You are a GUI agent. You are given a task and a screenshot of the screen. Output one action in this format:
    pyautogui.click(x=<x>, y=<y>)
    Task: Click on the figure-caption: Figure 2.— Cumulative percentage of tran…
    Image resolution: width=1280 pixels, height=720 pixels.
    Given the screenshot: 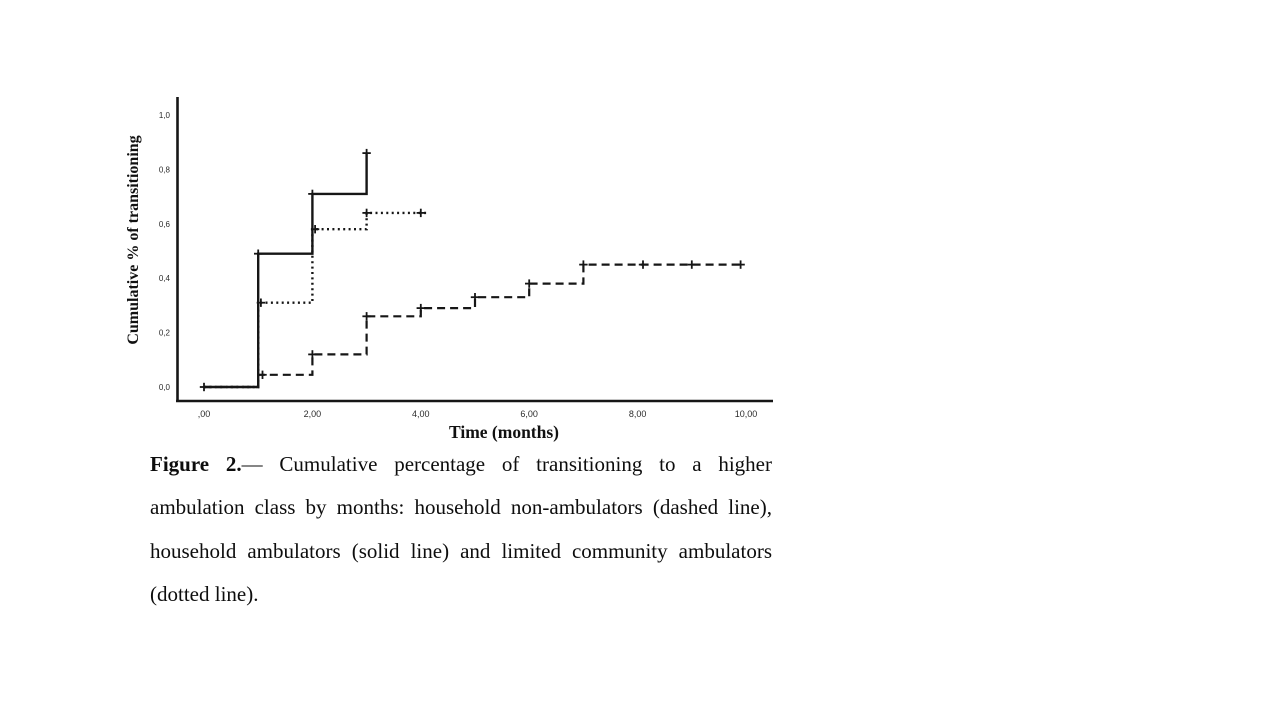 What is the action you would take?
    pyautogui.click(x=461, y=530)
    